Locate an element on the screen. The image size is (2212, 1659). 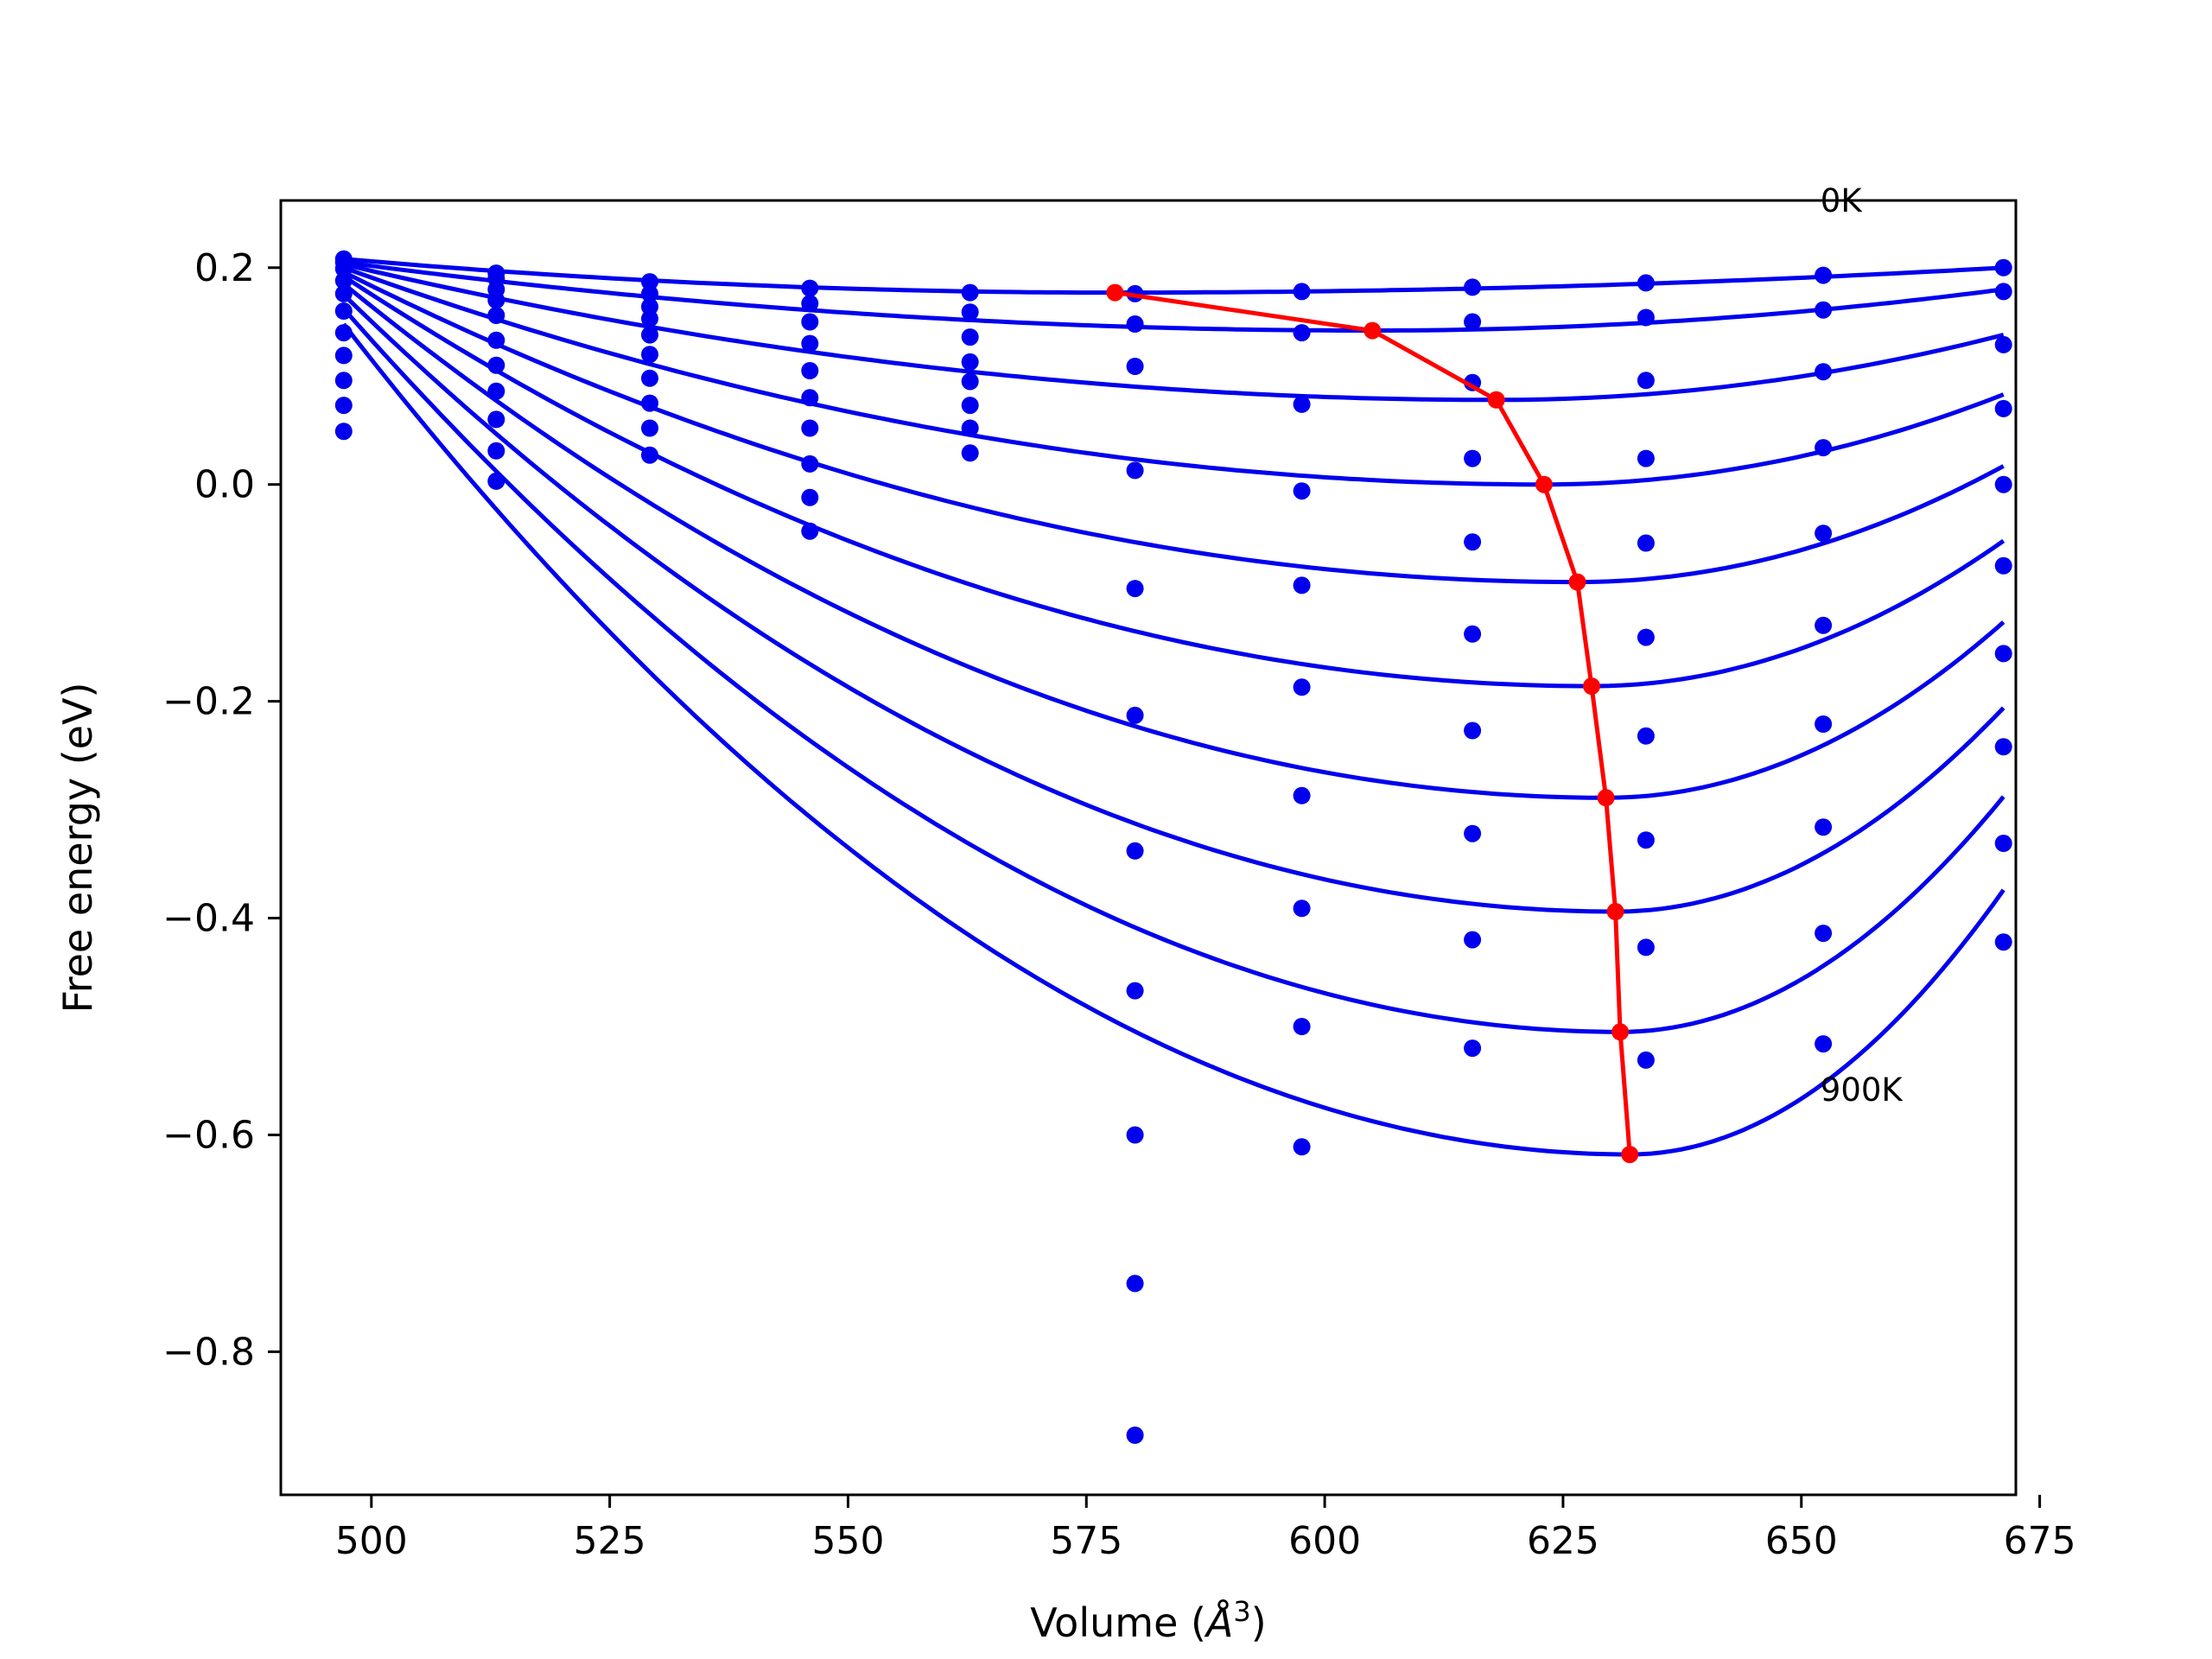
data-point-s6-v10 is located at coordinates (2003, 654).